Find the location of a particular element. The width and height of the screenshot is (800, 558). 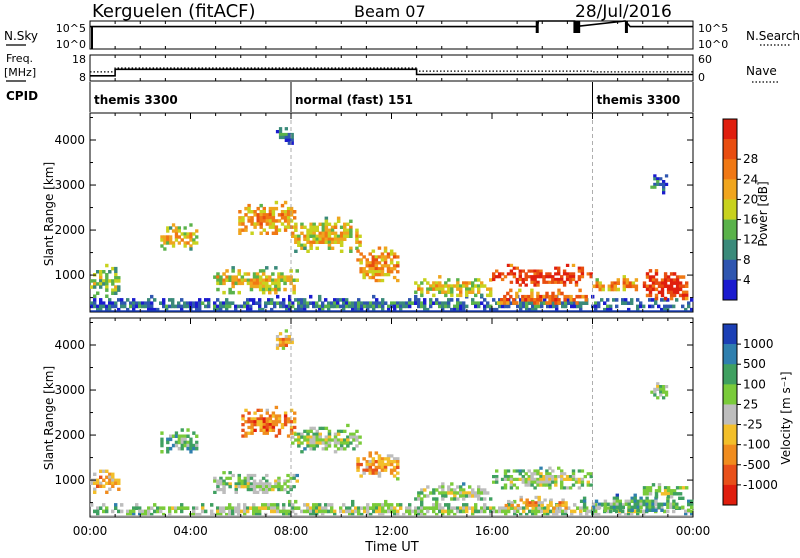

colorbar-swatch is located at coordinates (730, 290).